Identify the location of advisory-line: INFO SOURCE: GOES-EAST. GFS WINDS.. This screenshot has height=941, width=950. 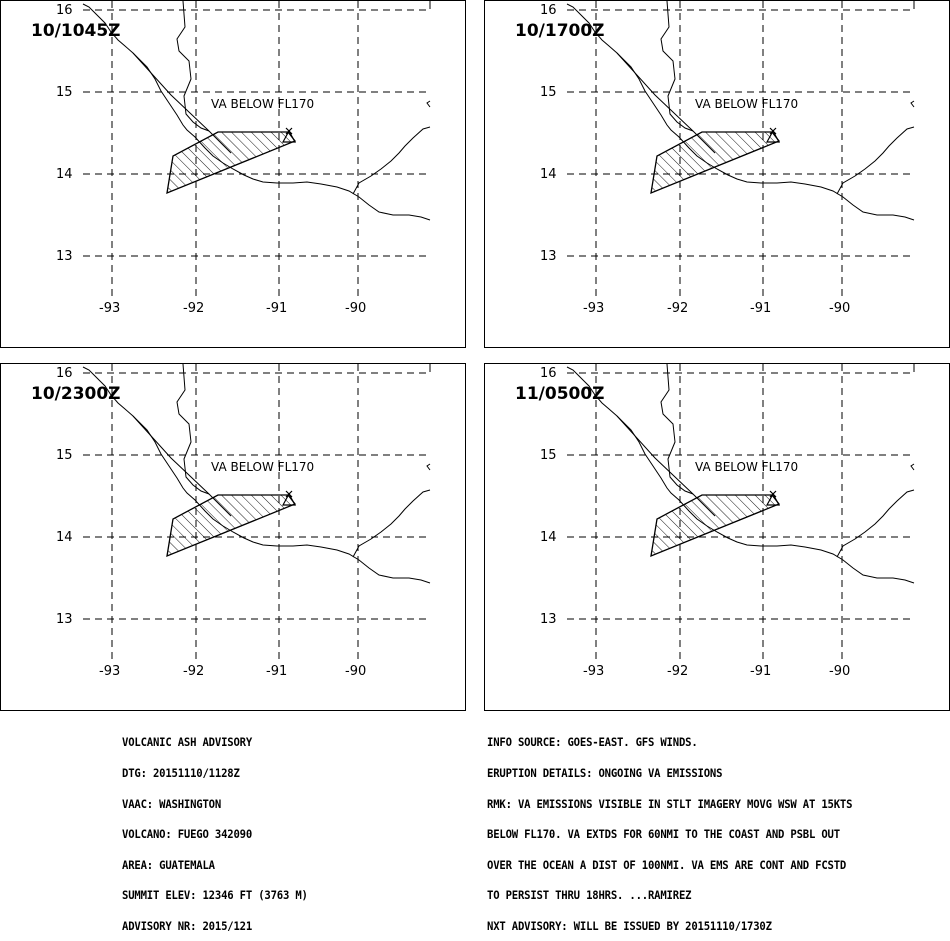
(592, 742).